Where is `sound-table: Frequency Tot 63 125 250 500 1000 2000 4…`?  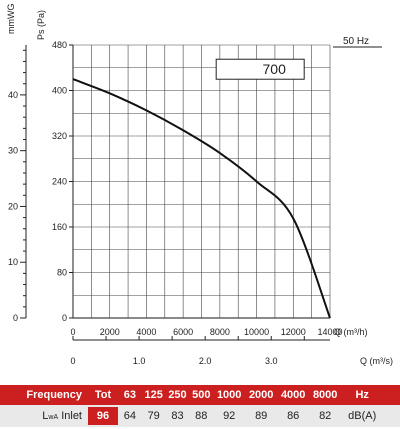 sound-table: Frequency Tot 63 125 250 500 1000 2000 4… is located at coordinates (200, 406).